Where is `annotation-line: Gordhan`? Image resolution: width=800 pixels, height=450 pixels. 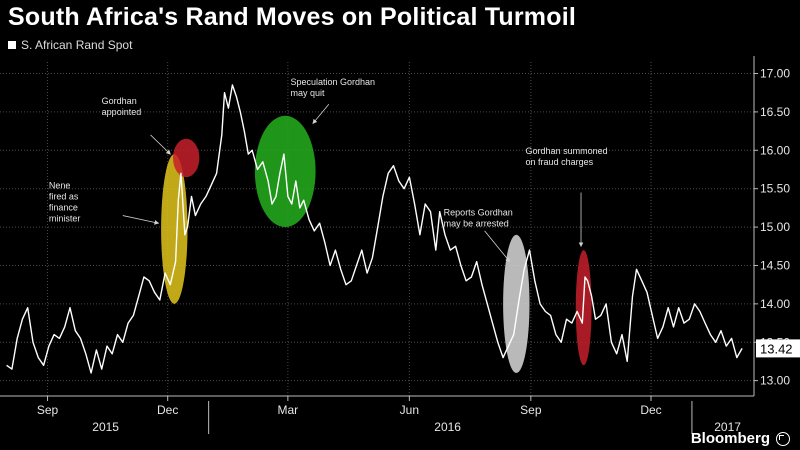
annotation-line: Gordhan is located at coordinates (119, 101).